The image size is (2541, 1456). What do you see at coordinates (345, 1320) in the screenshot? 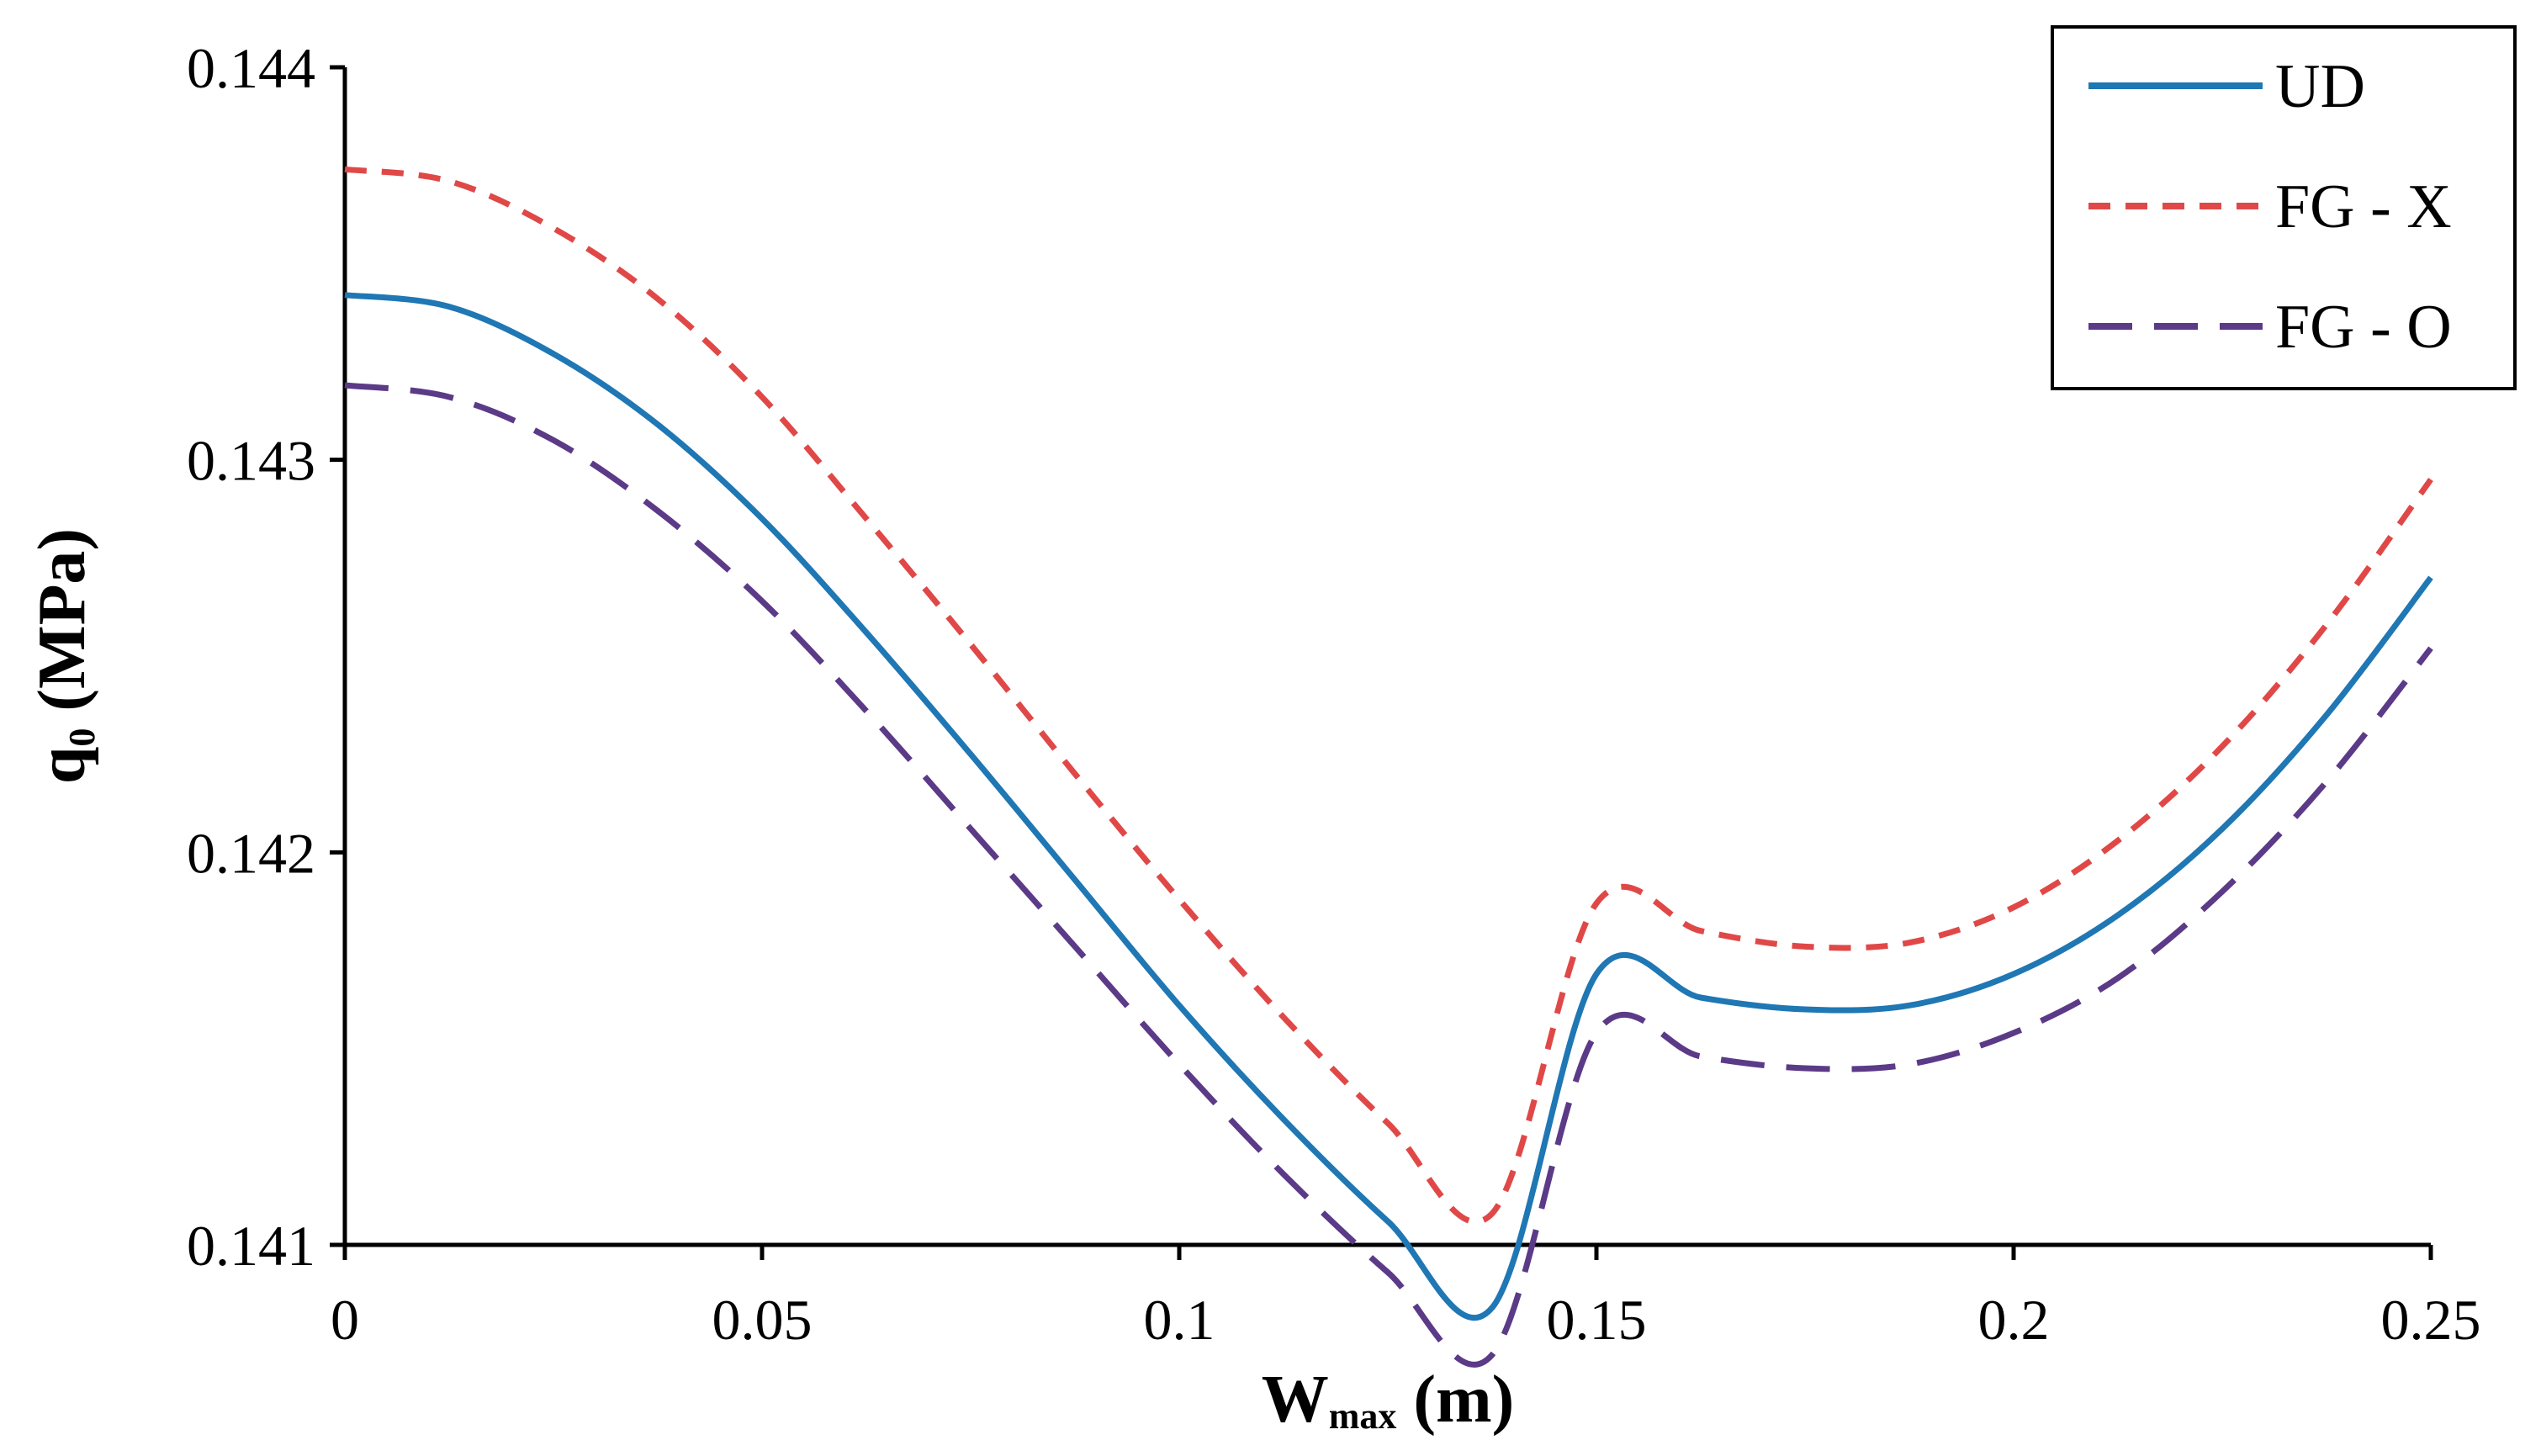
I see `x-tick-label: 0` at bounding box center [345, 1320].